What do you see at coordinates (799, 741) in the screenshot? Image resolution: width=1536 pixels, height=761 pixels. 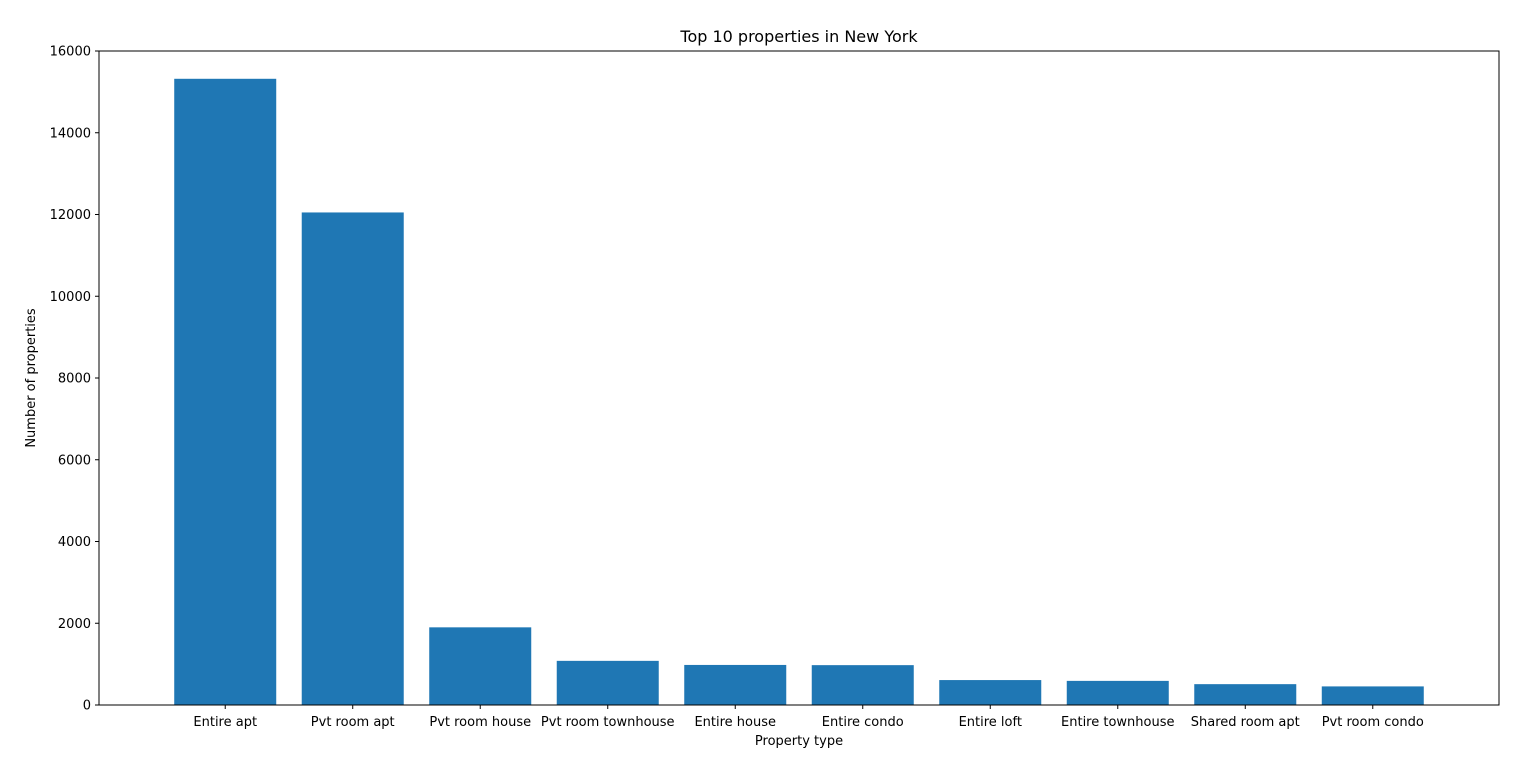 I see `x-axis-label: Property type` at bounding box center [799, 741].